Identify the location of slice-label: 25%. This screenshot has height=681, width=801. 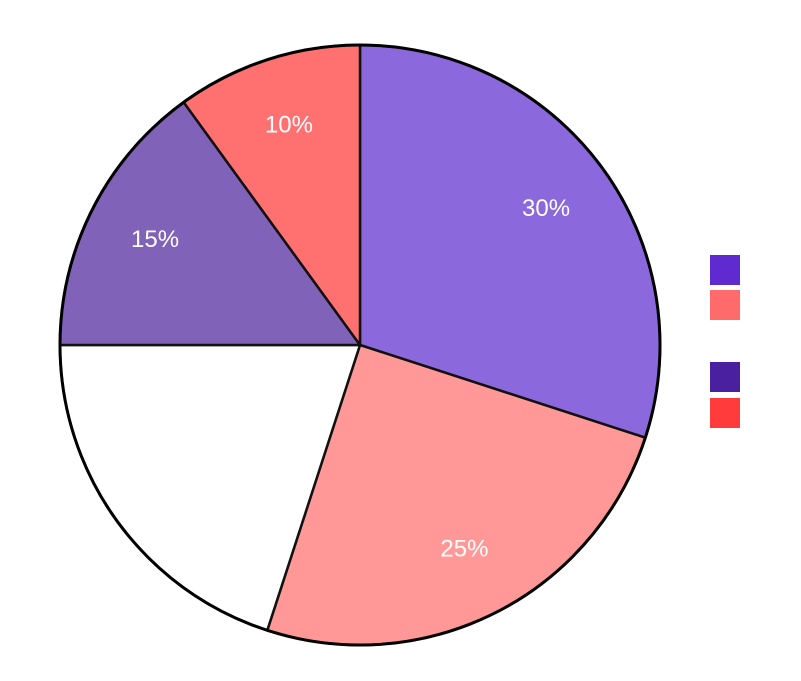
(464, 548).